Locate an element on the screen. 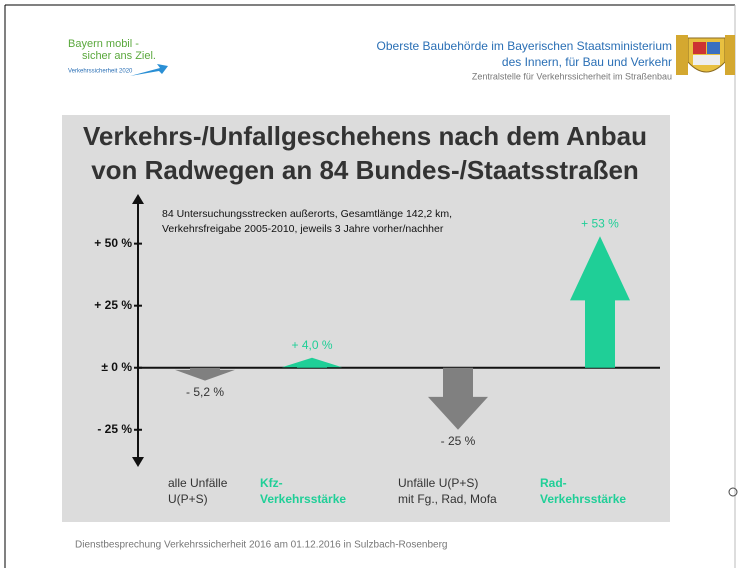 This screenshot has height=568, width=755. authority: des Innern, für Bau und Verkehr is located at coordinates (587, 62).